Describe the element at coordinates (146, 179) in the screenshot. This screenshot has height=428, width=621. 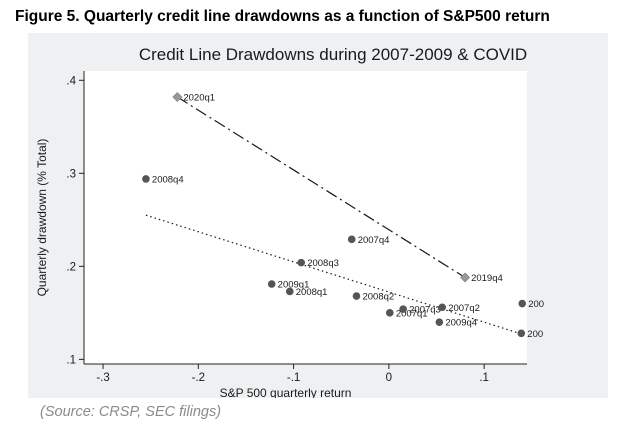
I see `data-point-2008q4` at that location.